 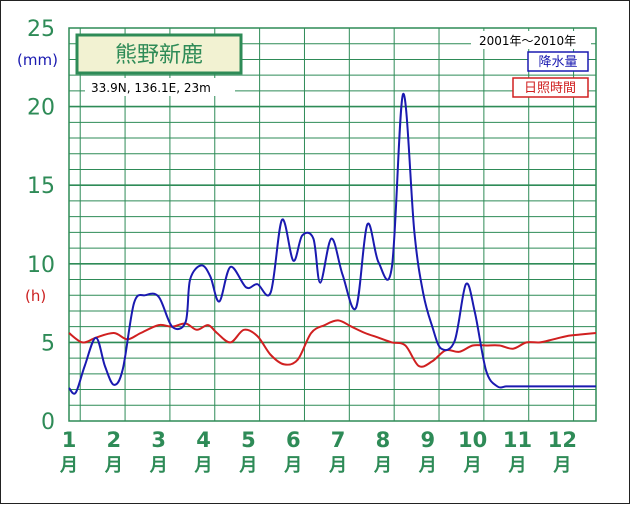 What do you see at coordinates (114, 440) in the screenshot?
I see `month-number-label: 2` at bounding box center [114, 440].